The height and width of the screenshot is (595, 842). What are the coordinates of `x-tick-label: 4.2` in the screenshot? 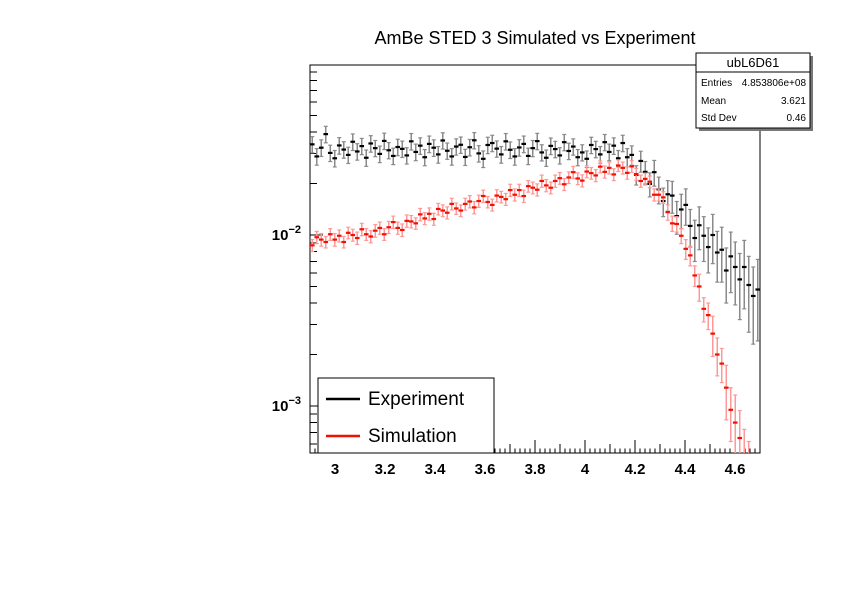 It's located at (635, 469).